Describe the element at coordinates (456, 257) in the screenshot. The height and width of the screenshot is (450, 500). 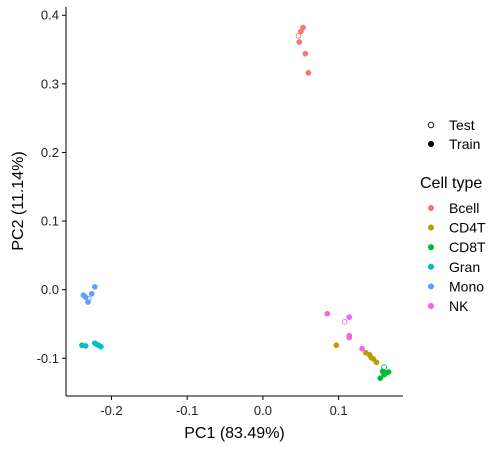
I see `color-legend: Bcell CD4T CD8T Gran Mono NK` at that location.